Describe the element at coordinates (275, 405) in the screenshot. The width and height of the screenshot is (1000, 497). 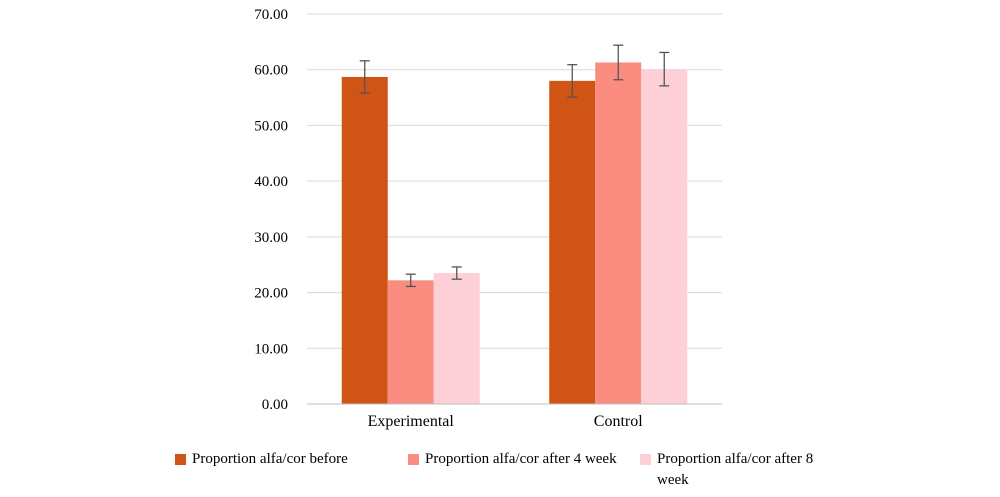
I see `y-tick-label: 0.00` at that location.